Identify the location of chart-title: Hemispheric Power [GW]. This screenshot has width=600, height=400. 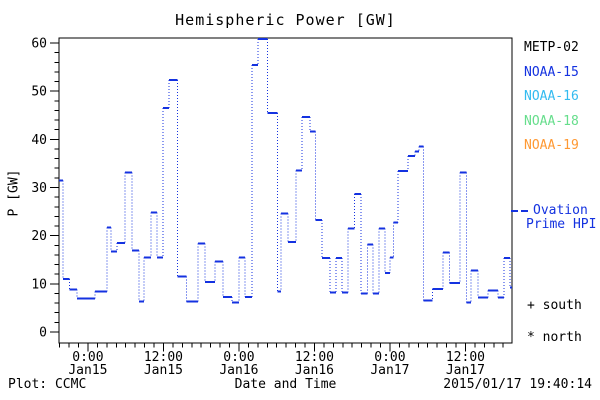
(285, 20).